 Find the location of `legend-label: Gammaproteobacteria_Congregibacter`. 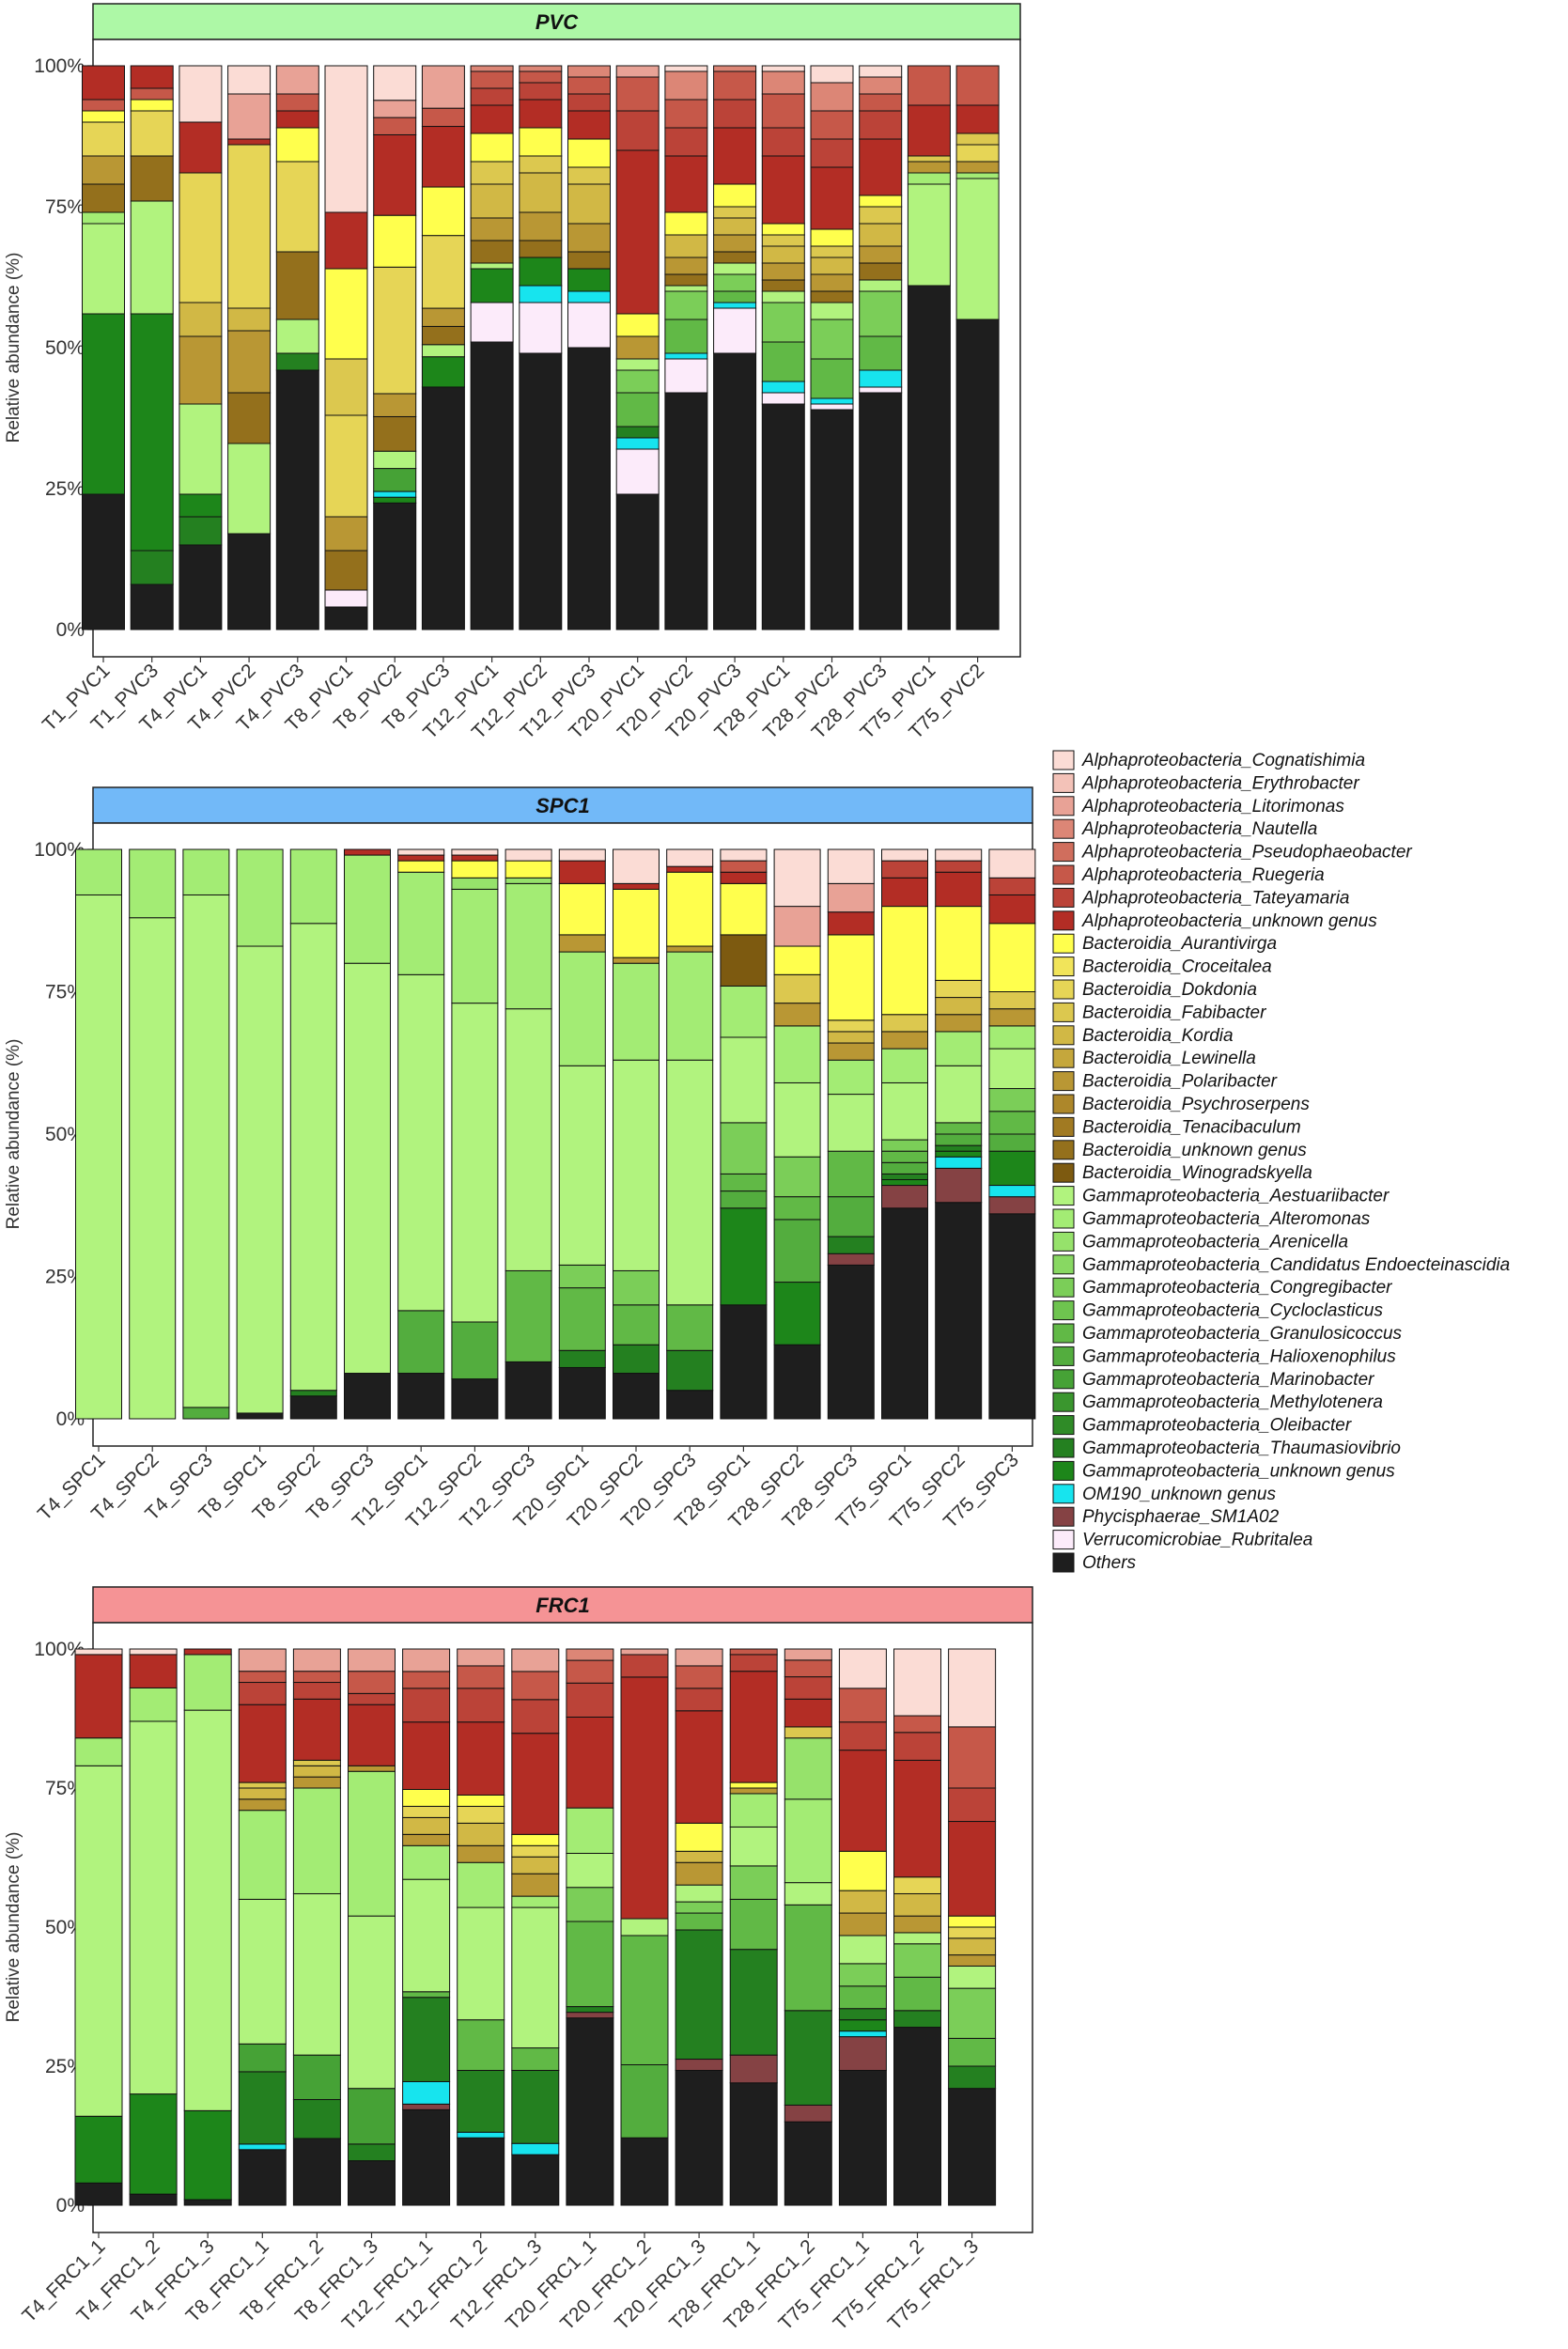

legend-label: Gammaproteobacteria_Congregibacter is located at coordinates (1237, 1288).